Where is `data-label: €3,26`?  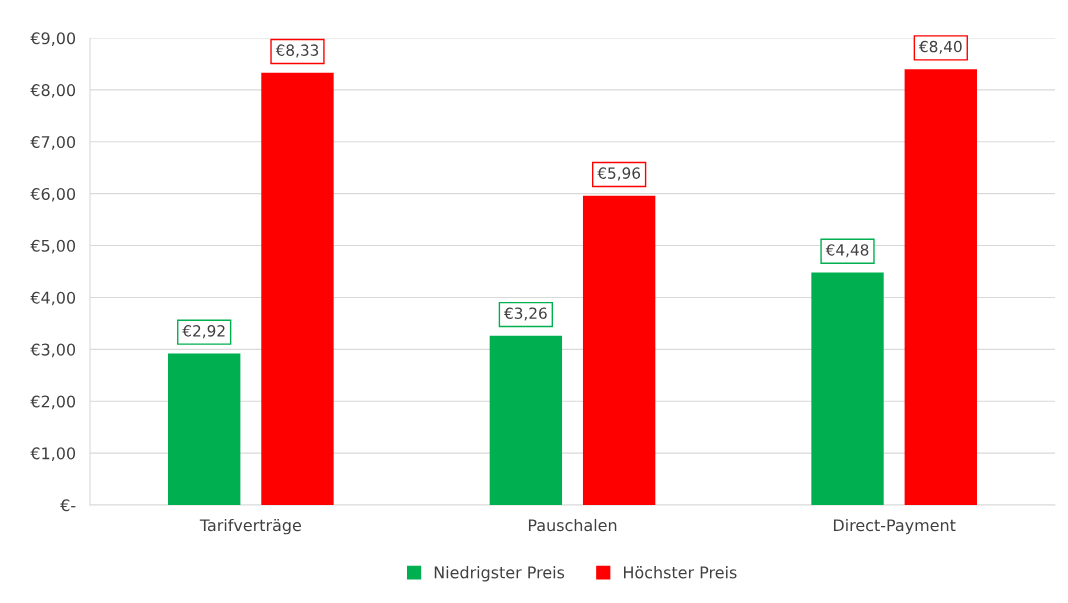
data-label: €3,26 is located at coordinates (525, 314).